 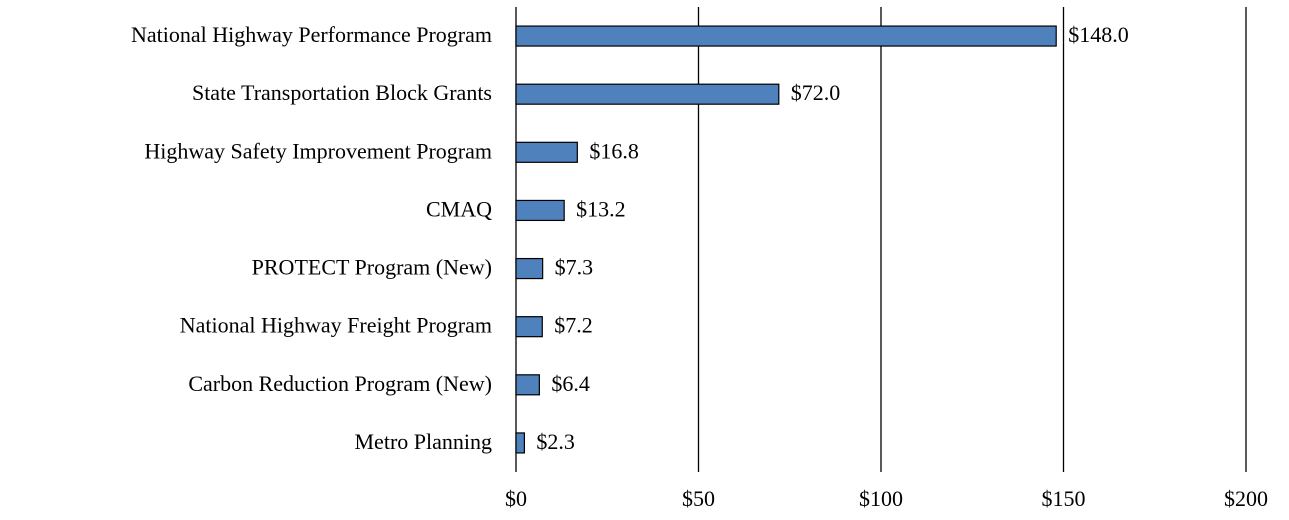 I want to click on y-tick-label: PROTECT Program (New), so click(x=372, y=267).